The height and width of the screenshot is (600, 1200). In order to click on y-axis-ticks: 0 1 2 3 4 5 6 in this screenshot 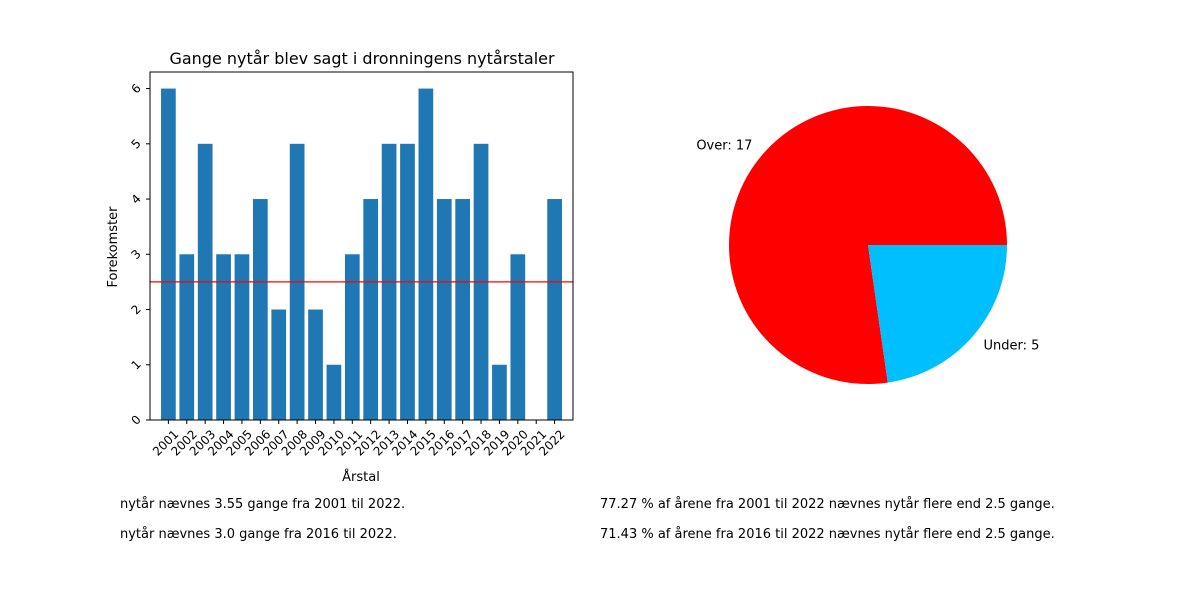, I will do `click(139, 254)`.